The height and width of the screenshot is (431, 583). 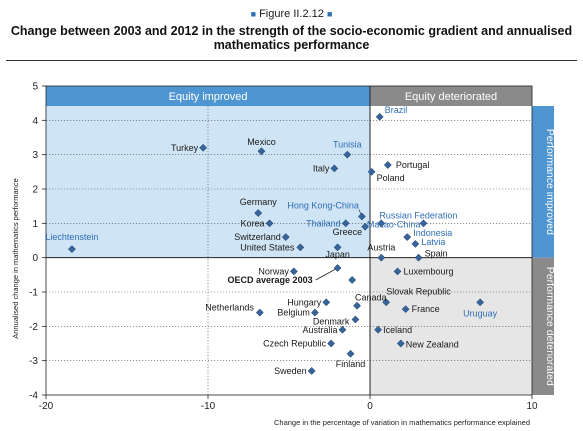 I want to click on point-poland, so click(x=371, y=171).